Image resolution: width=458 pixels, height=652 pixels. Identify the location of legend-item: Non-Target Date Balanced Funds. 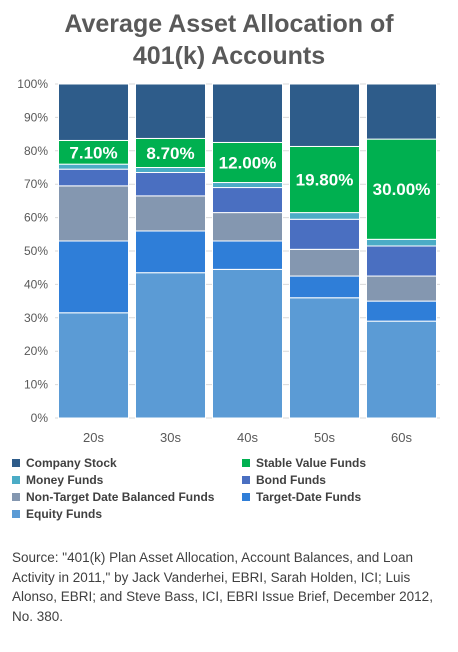
(113, 497).